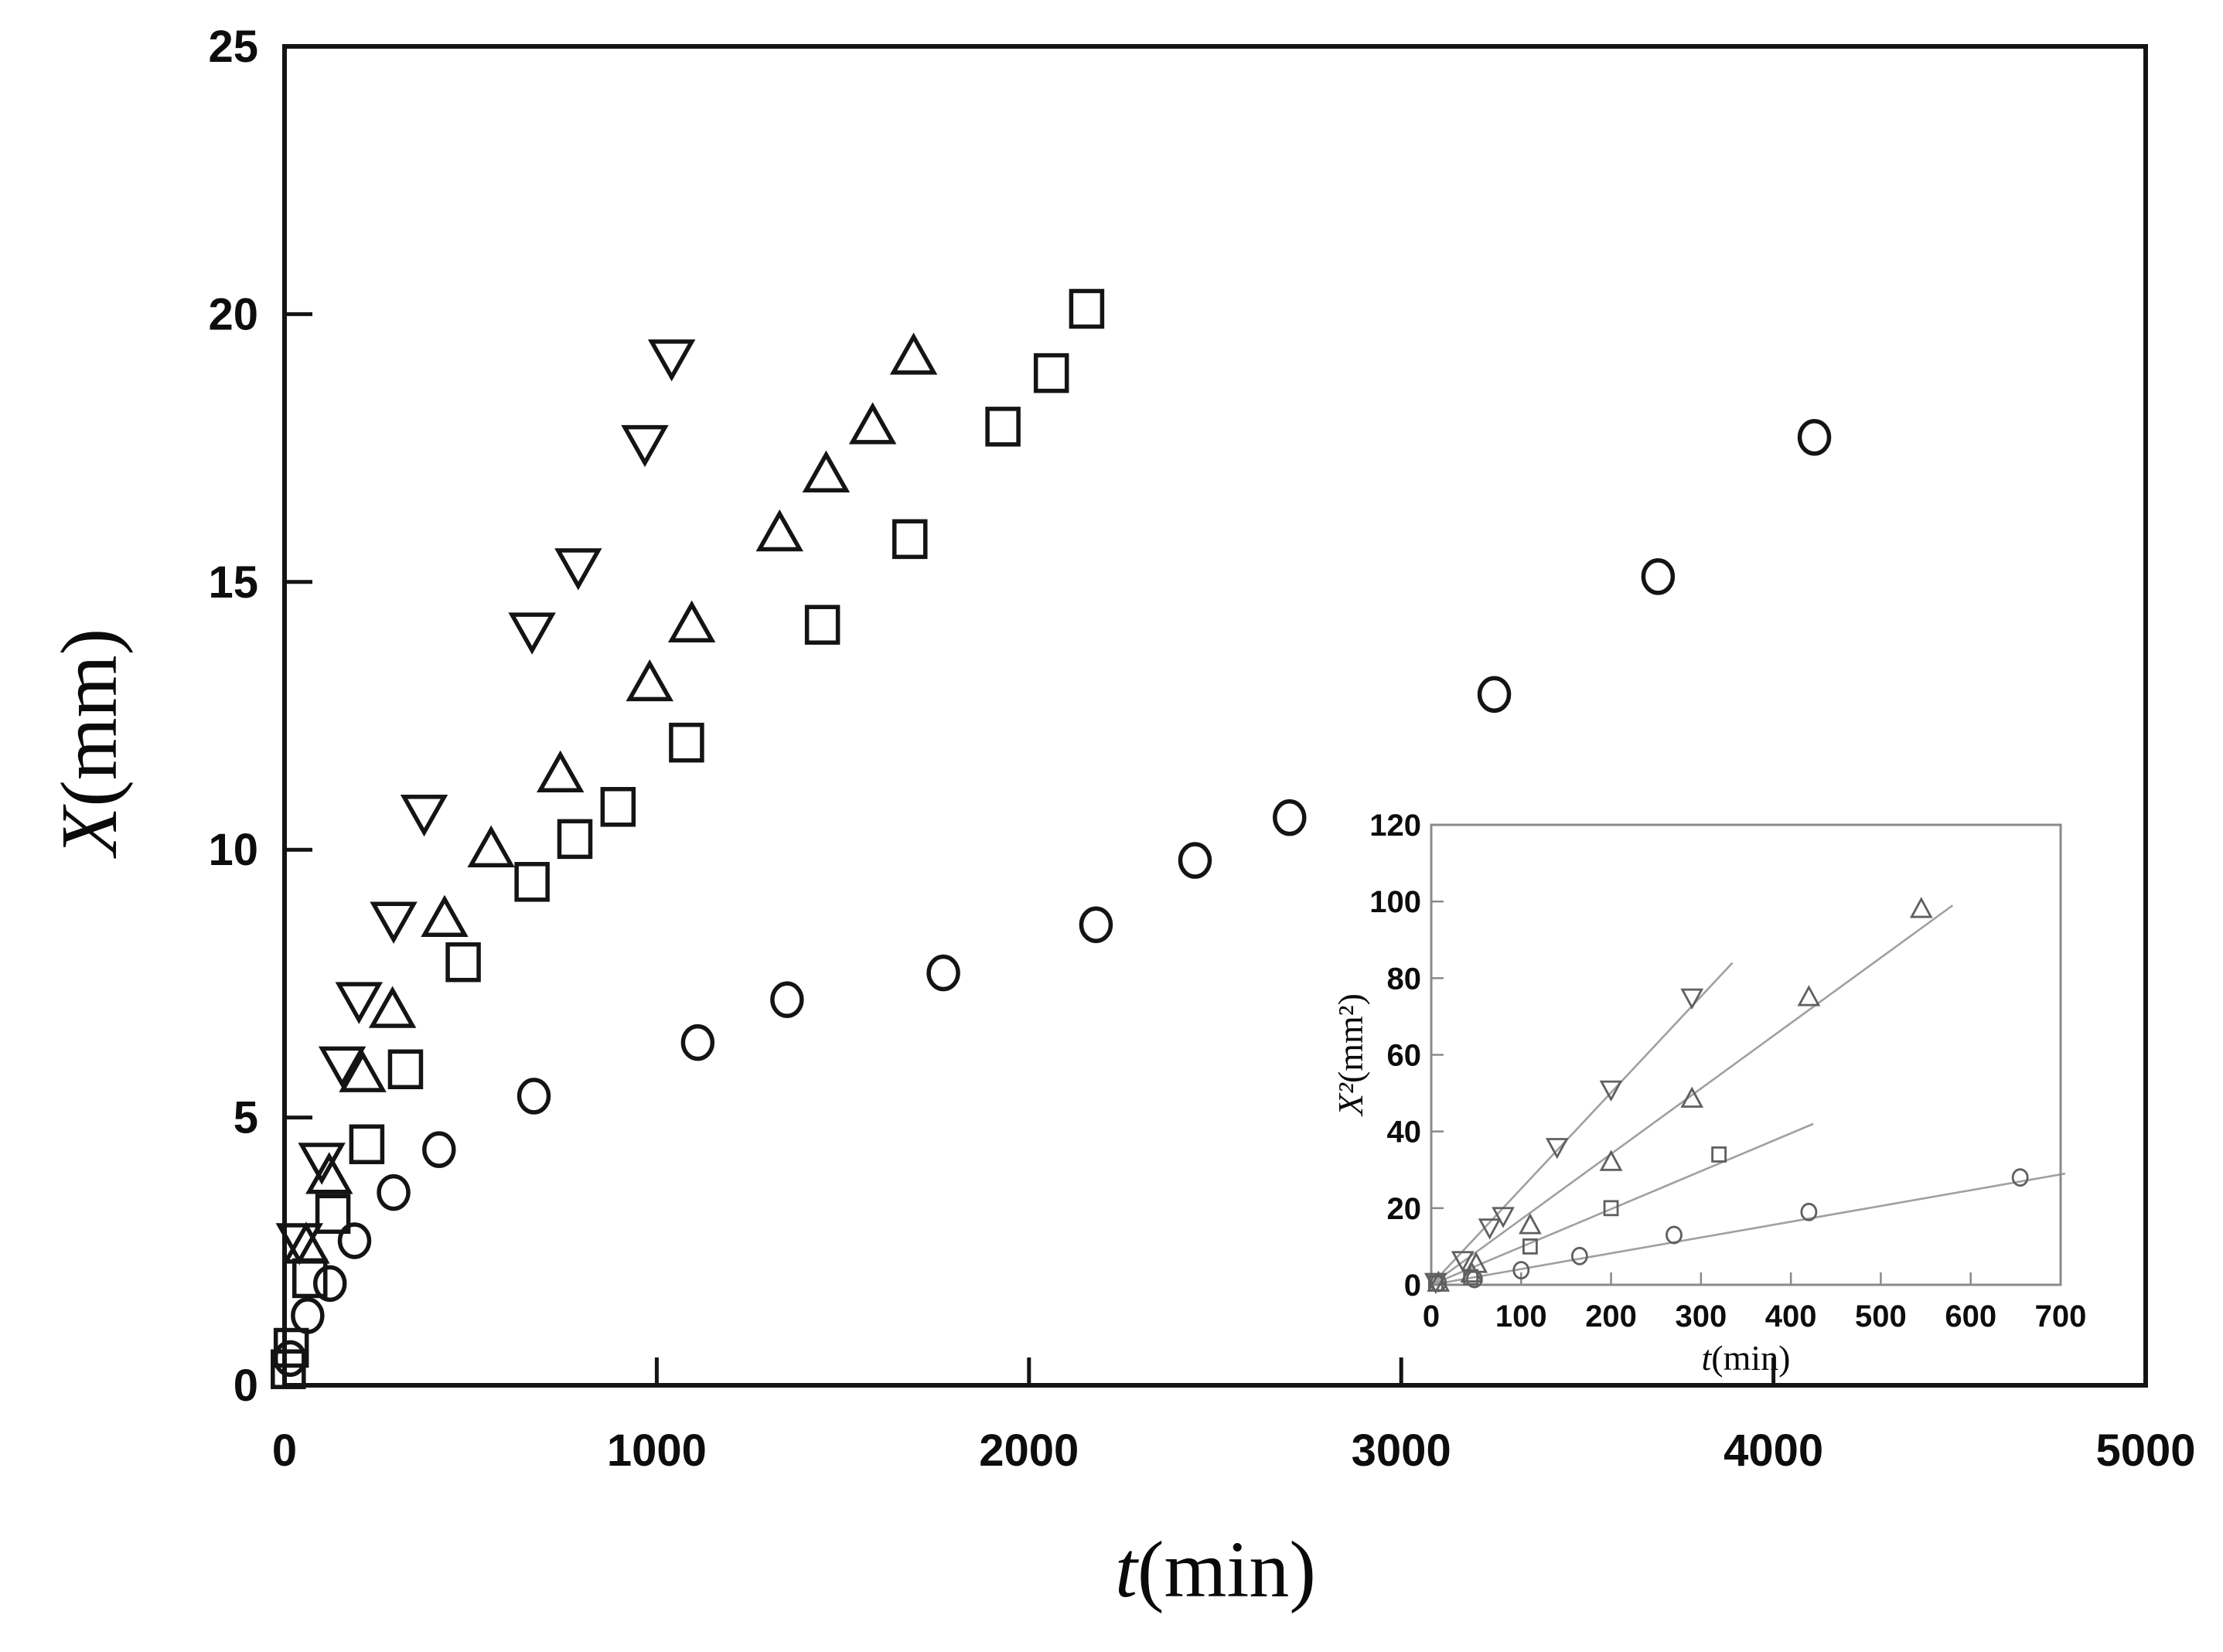 Image resolution: width=2223 pixels, height=1652 pixels. Describe the element at coordinates (1405, 1056) in the screenshot. I see `y-tick-label: 60` at that location.